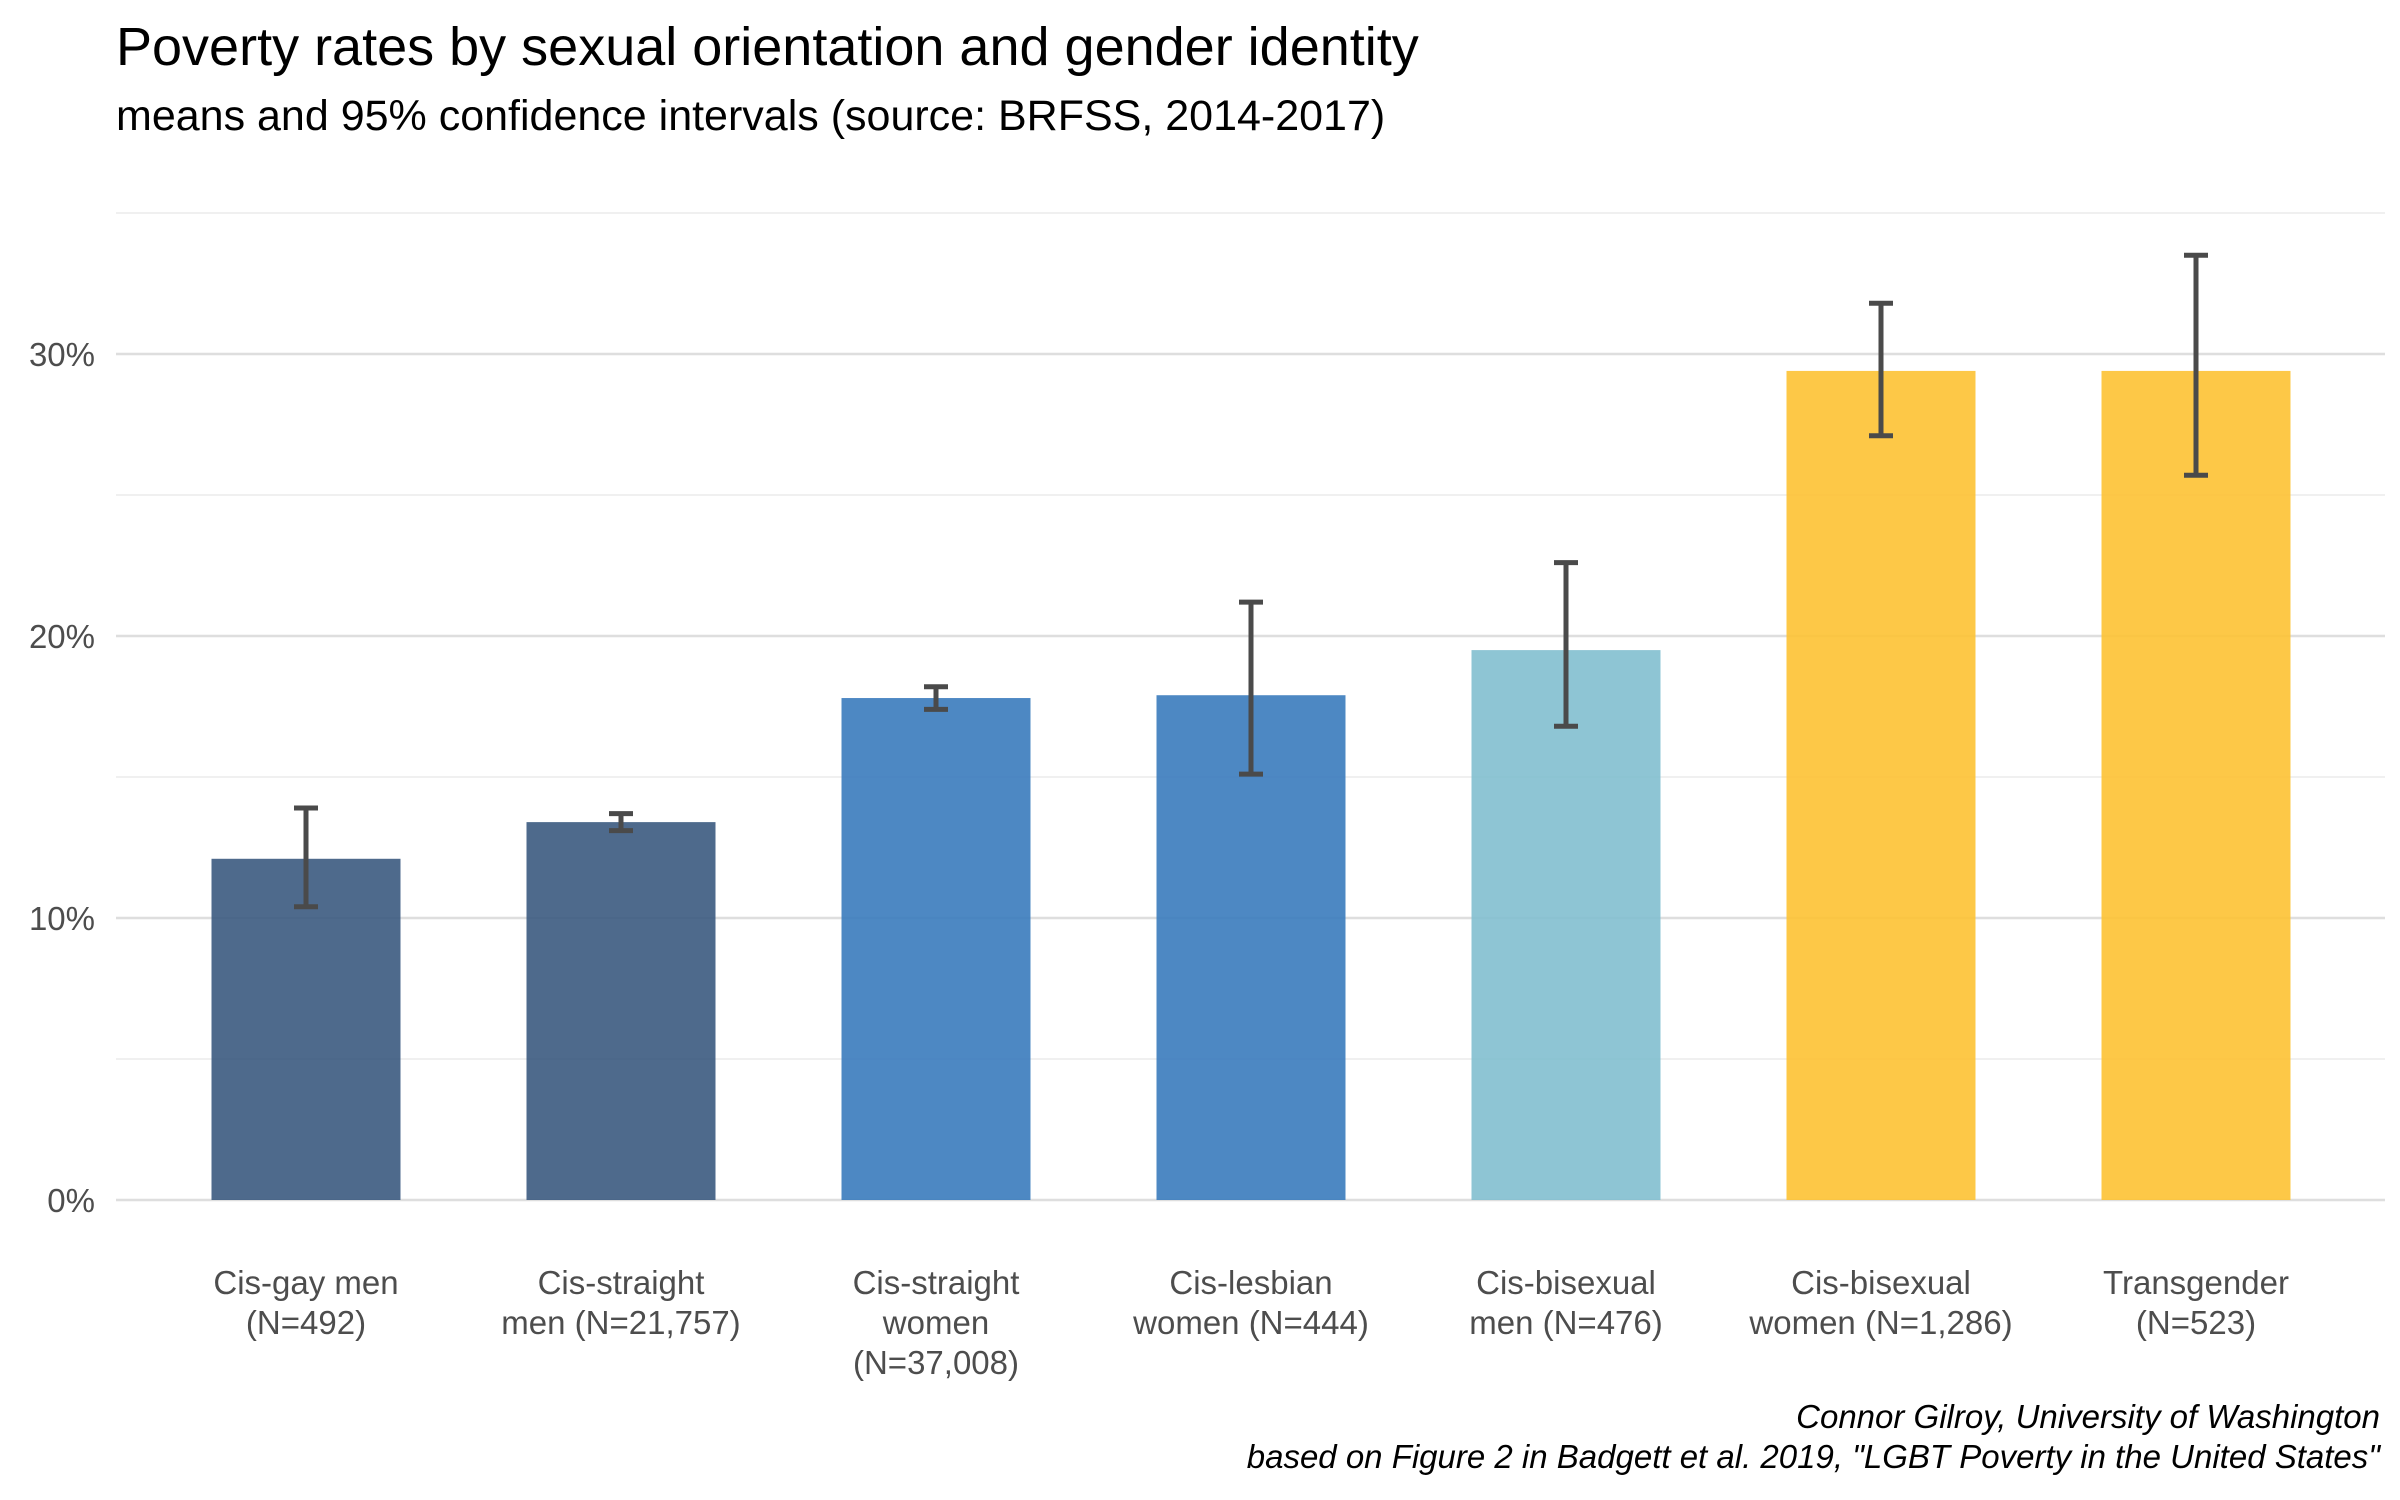 The width and height of the screenshot is (2400, 1500). Describe the element at coordinates (71, 1200) in the screenshot. I see `y-tick-label: 0%` at that location.